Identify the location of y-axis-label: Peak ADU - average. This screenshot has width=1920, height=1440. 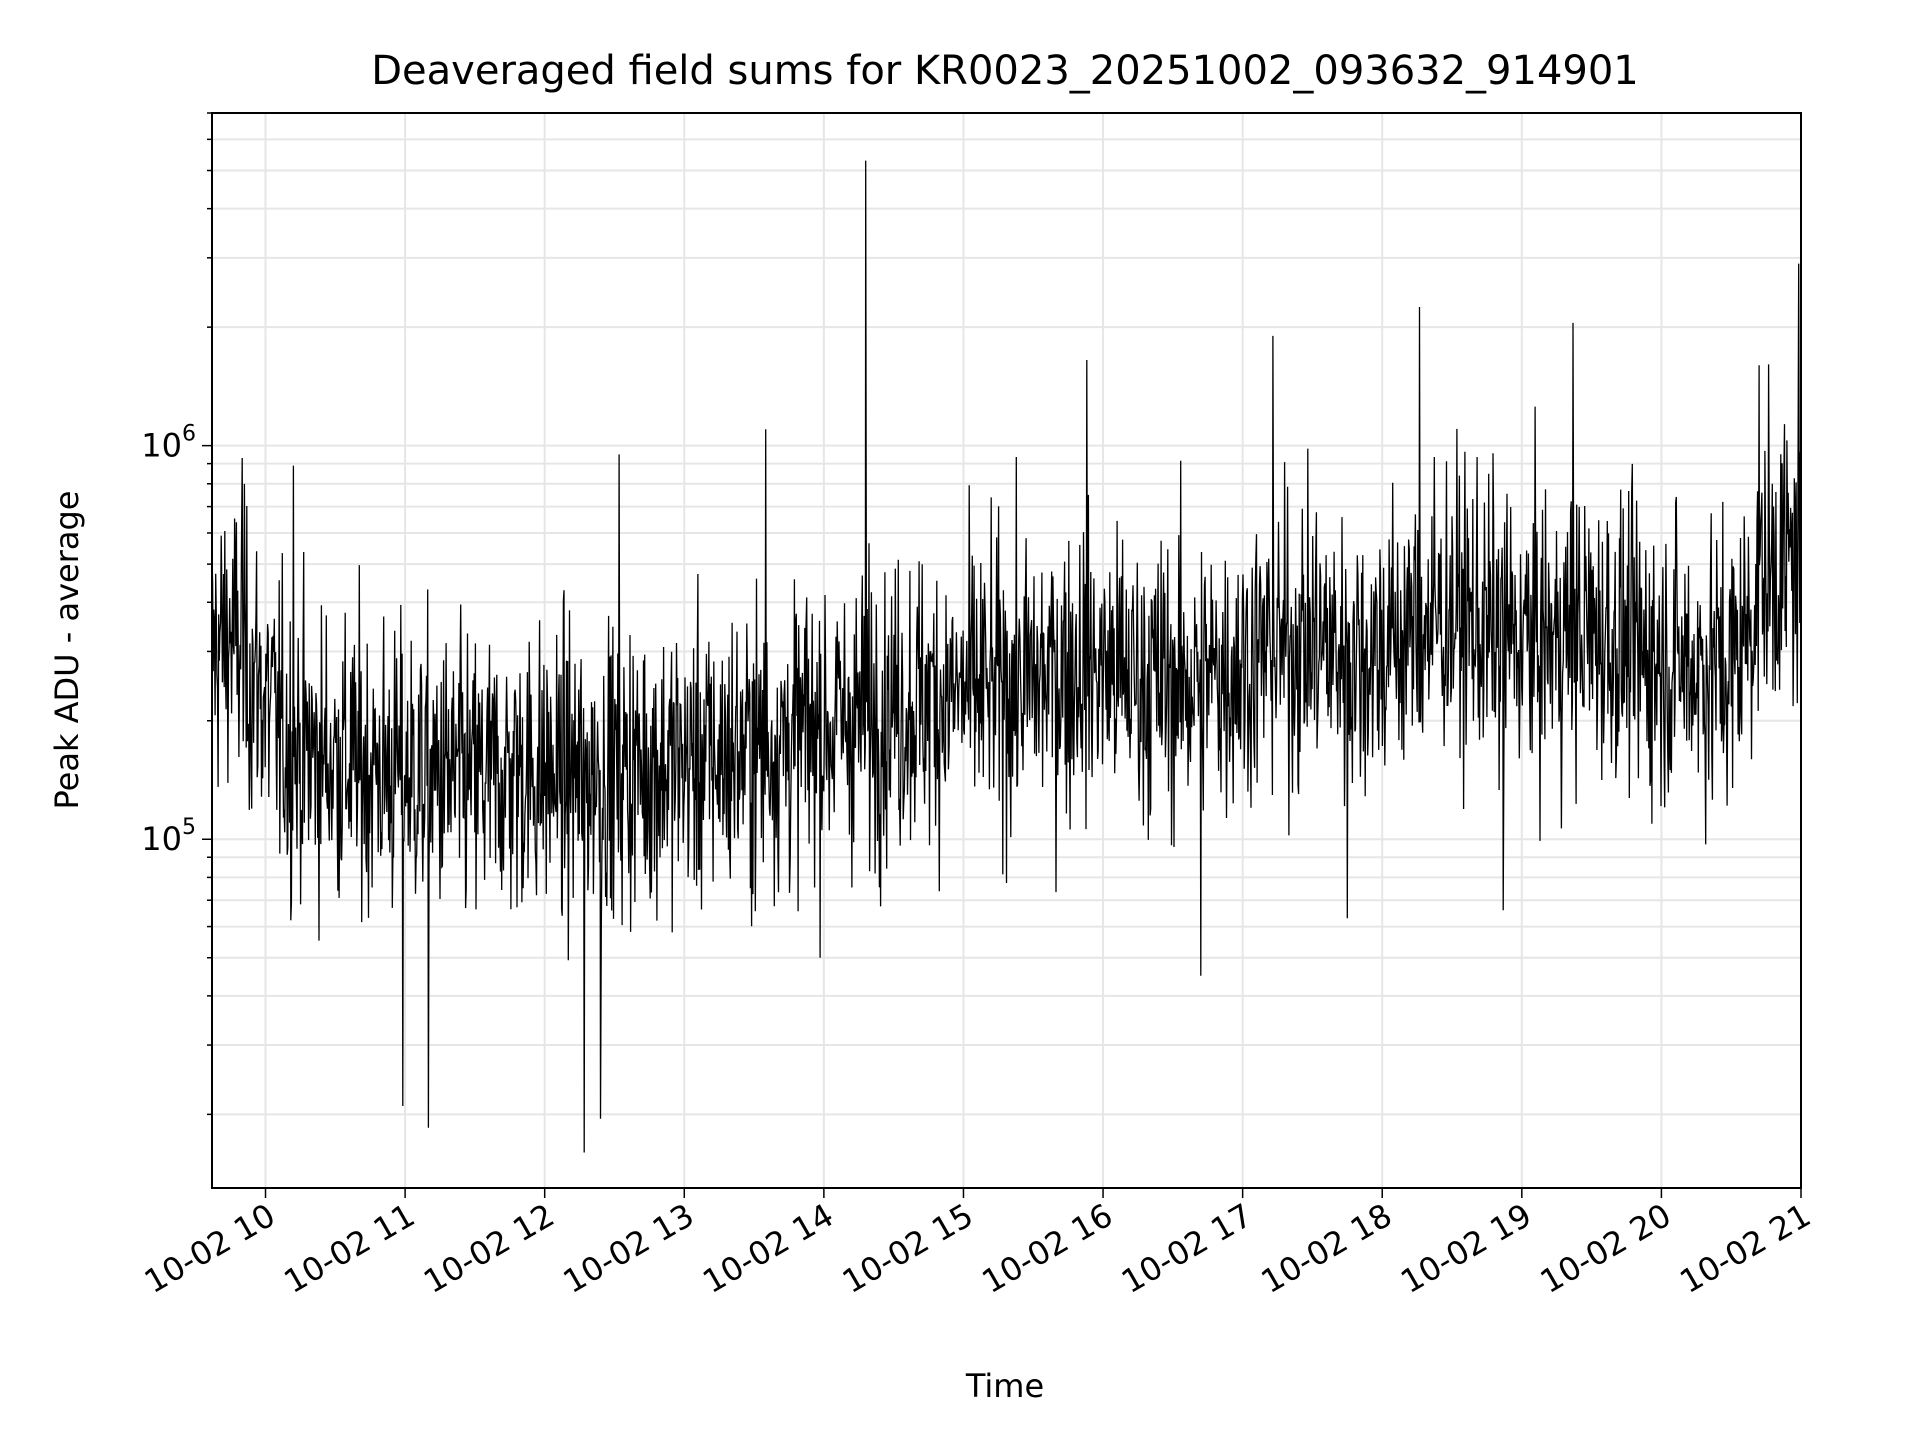
(67, 650).